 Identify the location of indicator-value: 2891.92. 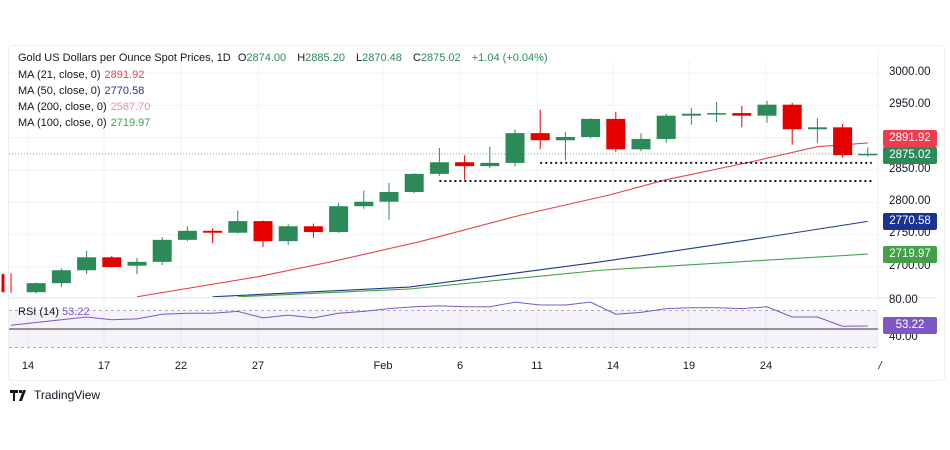
(124, 75).